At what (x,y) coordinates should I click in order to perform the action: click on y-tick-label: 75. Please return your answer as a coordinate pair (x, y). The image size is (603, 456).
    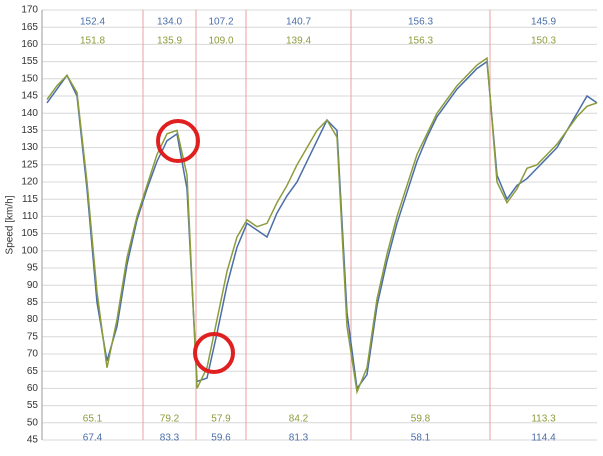
    Looking at the image, I should click on (33, 336).